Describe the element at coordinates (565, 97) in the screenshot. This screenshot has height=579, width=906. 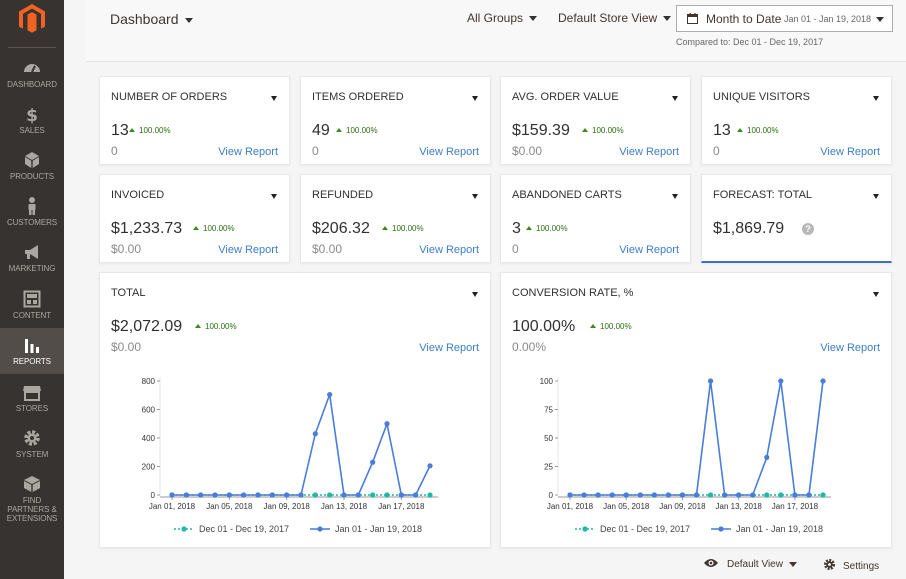
I see `card-title: AVG. ORDER VALUE` at that location.